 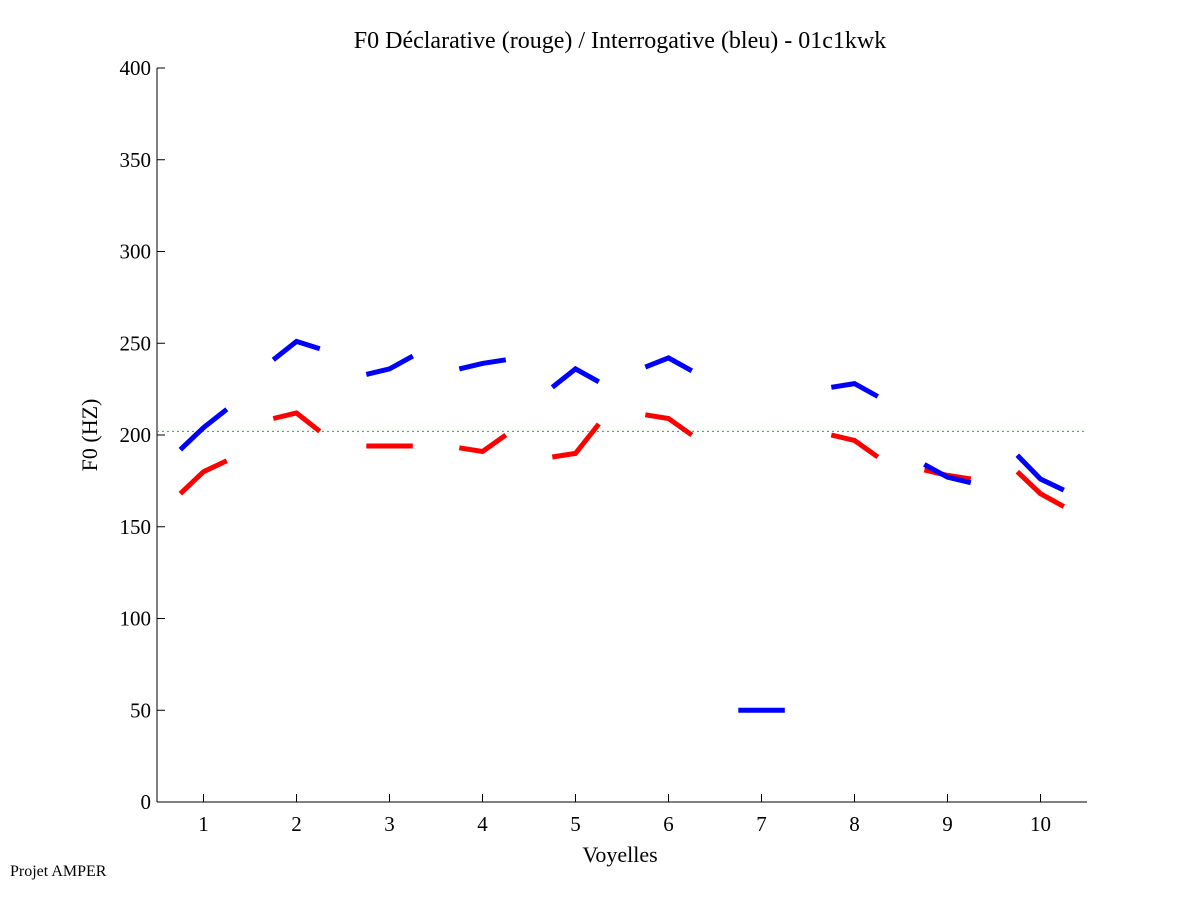 I want to click on y-tick-label: 250, so click(x=136, y=343).